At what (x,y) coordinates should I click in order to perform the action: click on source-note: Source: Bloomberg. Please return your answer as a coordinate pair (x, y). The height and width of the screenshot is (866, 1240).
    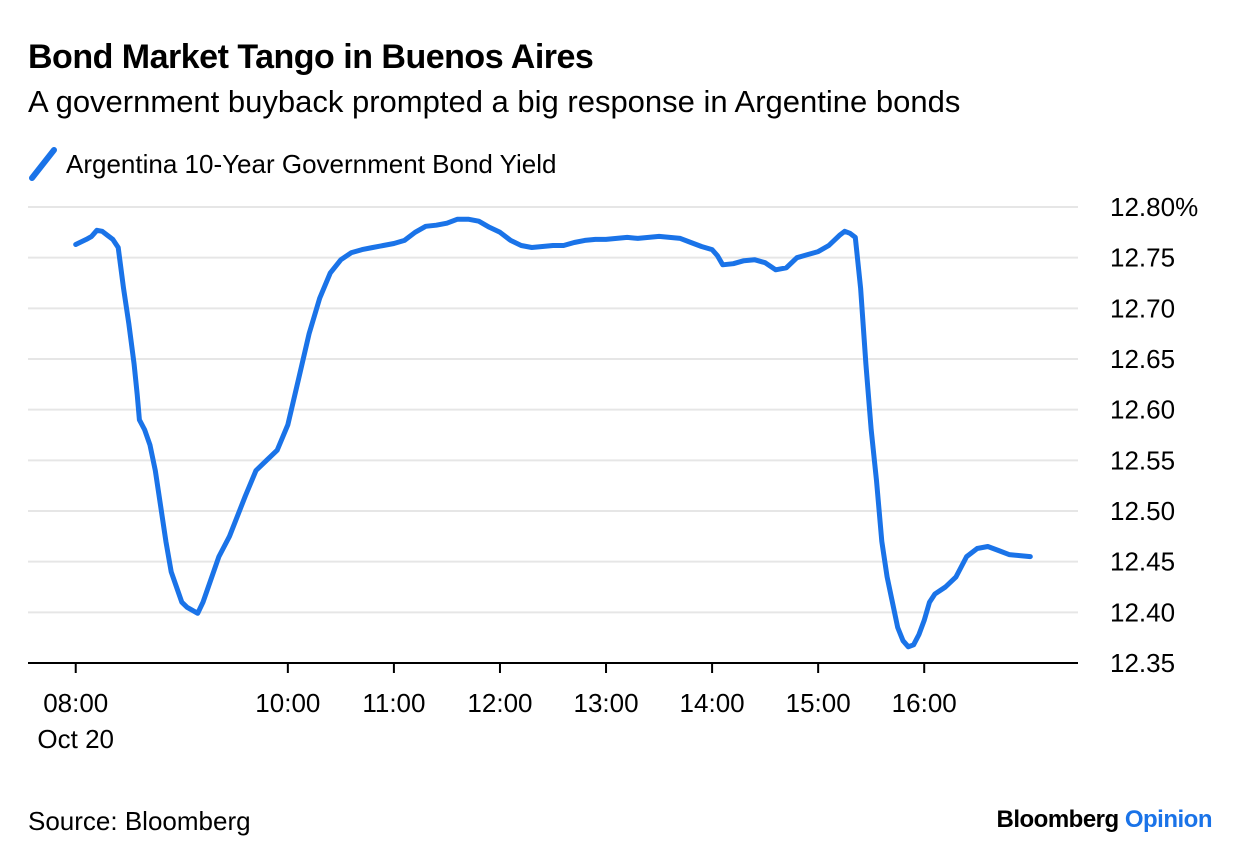
    Looking at the image, I should click on (139, 821).